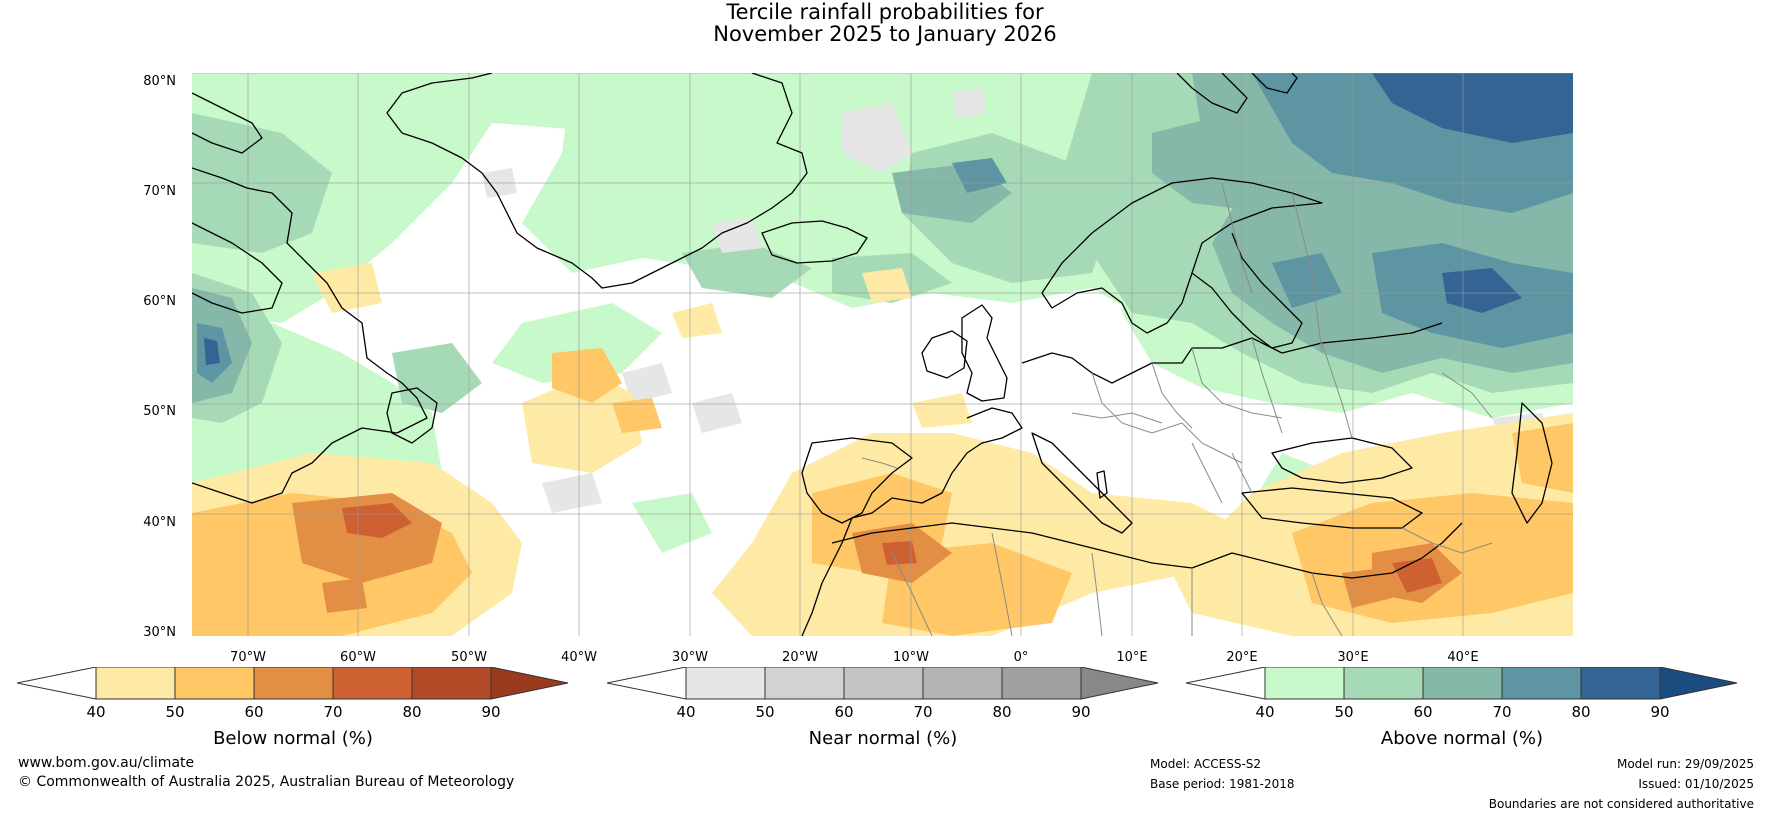 The height and width of the screenshot is (816, 1770). I want to click on colorbar-above-tick-90: 90, so click(1660, 712).